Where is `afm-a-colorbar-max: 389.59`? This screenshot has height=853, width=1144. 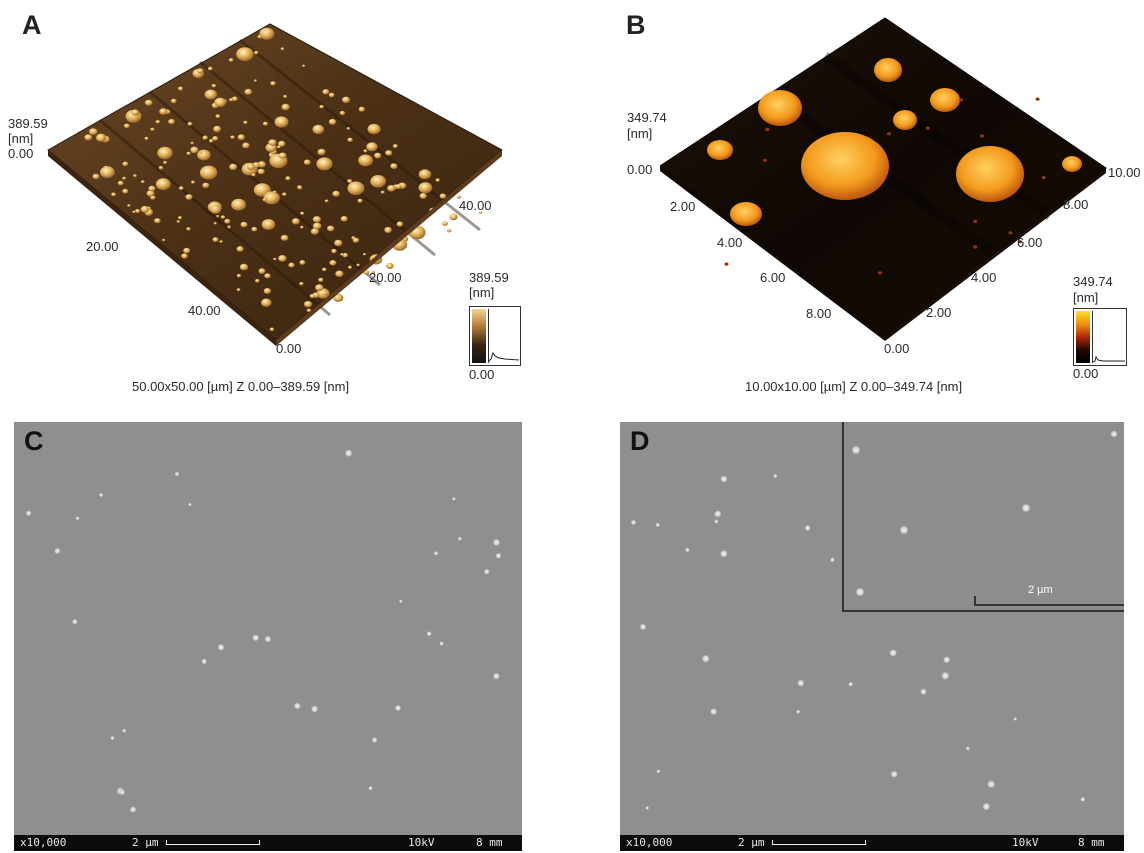 afm-a-colorbar-max: 389.59 is located at coordinates (489, 277).